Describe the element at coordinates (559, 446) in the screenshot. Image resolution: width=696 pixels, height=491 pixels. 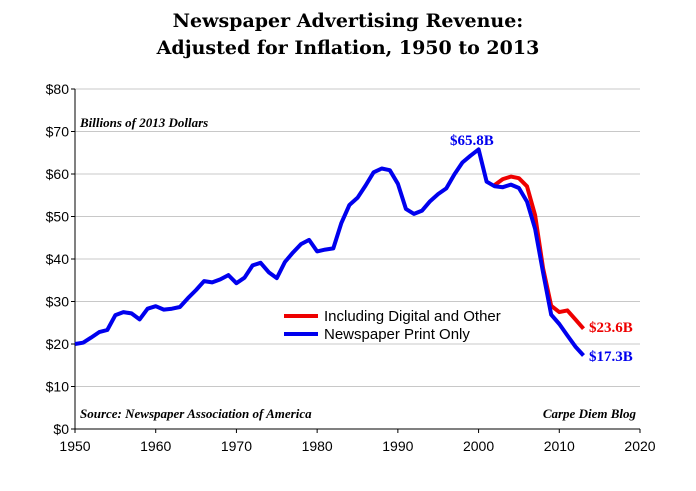
I see `x-tick-label: 2010` at that location.